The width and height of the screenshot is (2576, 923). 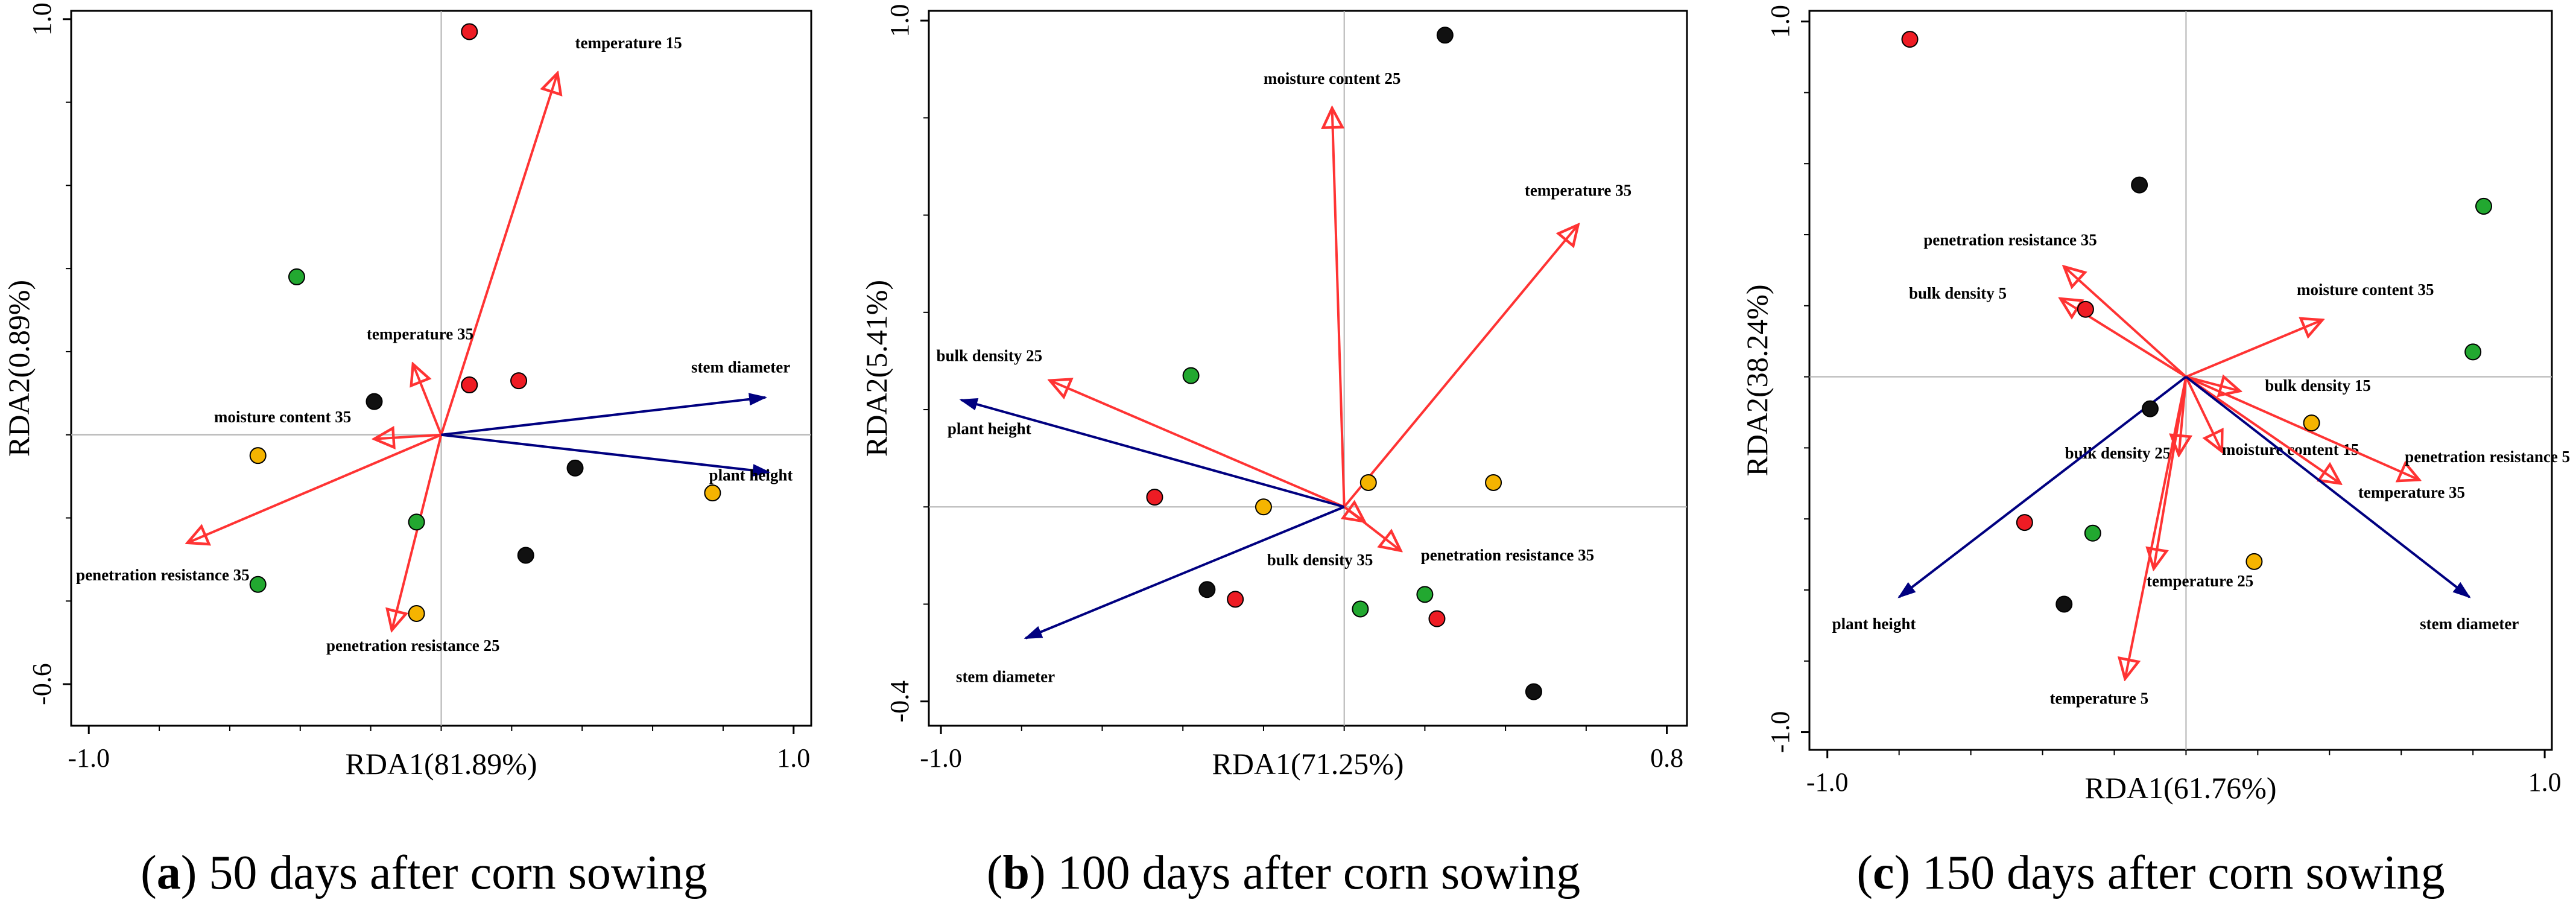 I want to click on vector-label: temperature 25, so click(x=2200, y=581).